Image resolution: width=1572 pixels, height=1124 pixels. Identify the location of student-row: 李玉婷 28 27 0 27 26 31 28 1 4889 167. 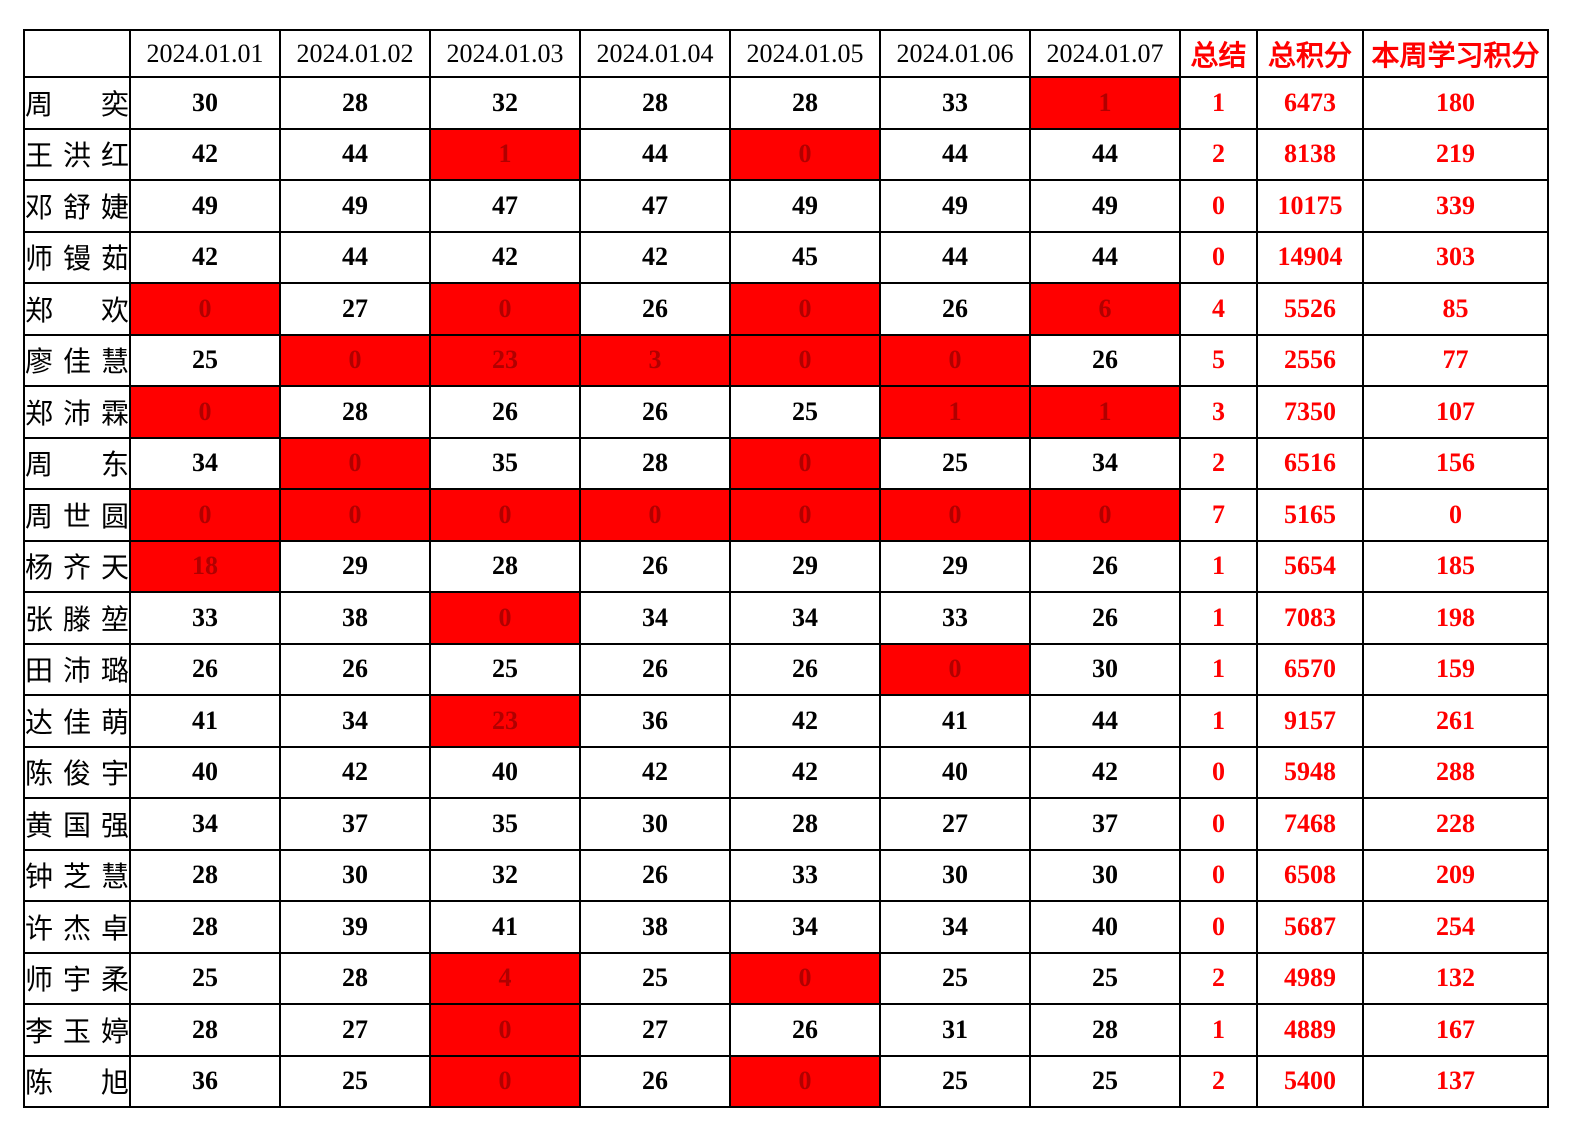
(786, 1030).